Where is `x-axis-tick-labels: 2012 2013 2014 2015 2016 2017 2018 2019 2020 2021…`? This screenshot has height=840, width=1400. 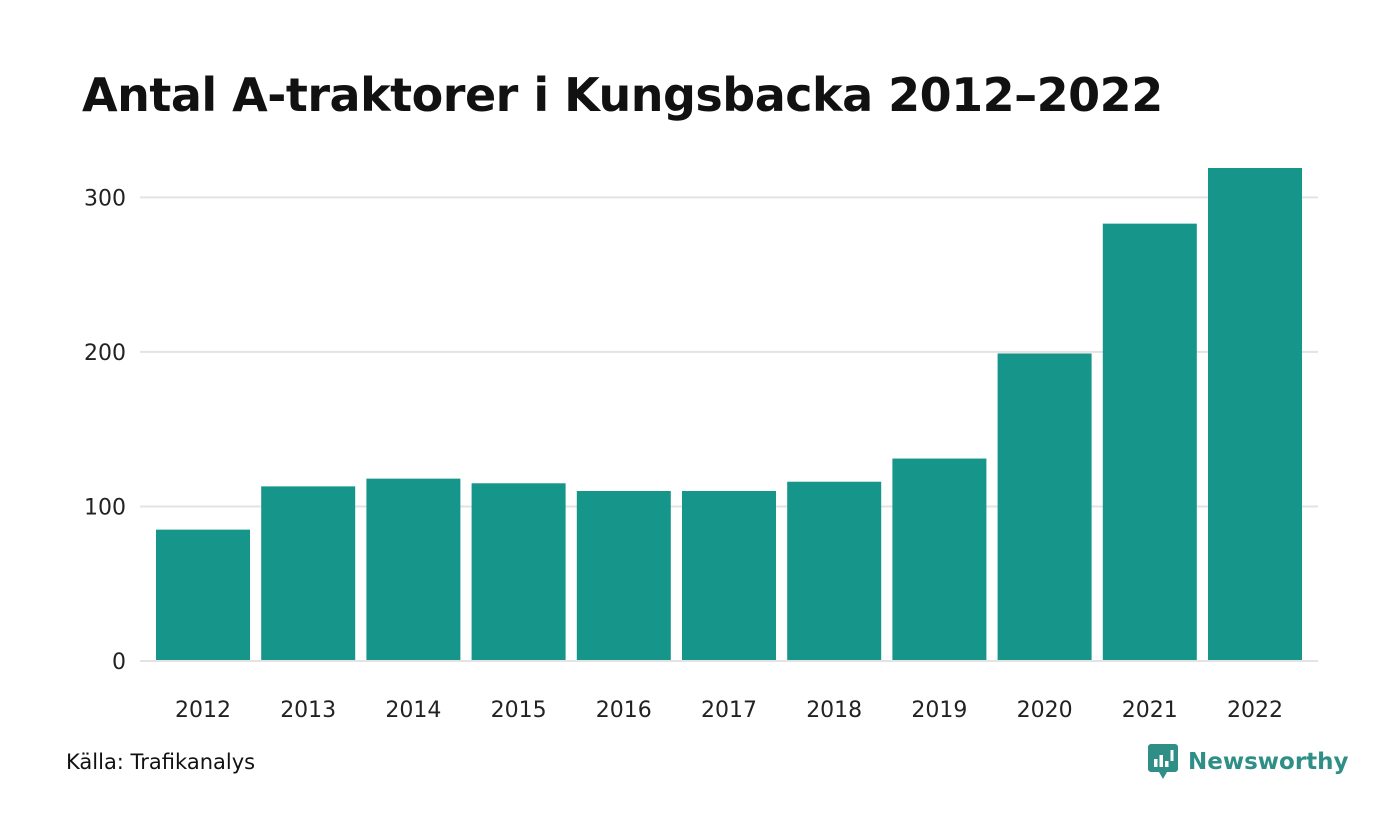 x-axis-tick-labels: 2012 2013 2014 2015 2016 2017 2018 2019 2020 2021… is located at coordinates (729, 710).